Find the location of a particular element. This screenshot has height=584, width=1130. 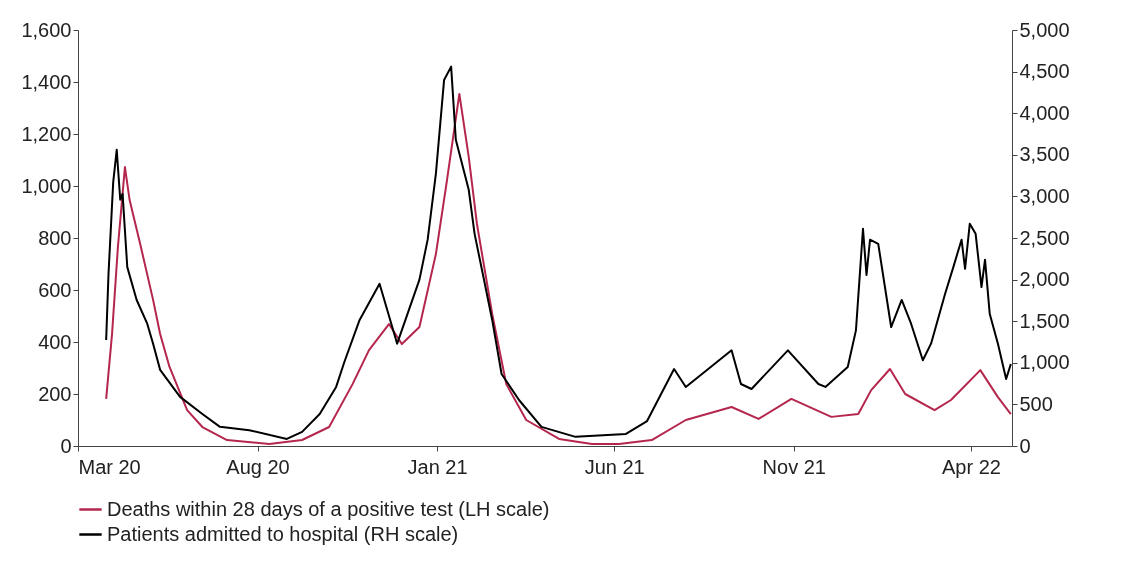

y-tick-label: 600 is located at coordinates (55, 289).